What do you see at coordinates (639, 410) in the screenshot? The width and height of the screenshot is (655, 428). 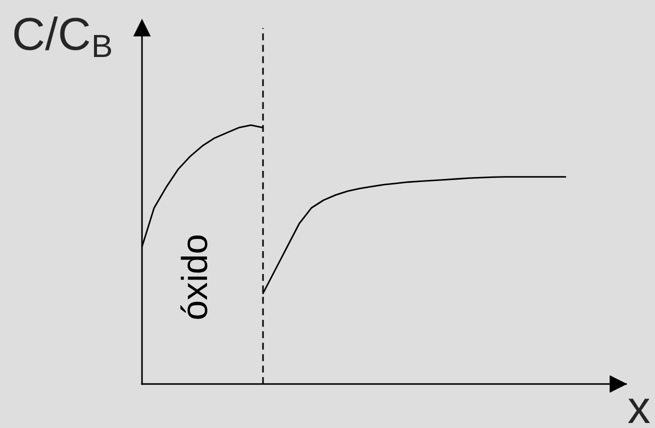 I see `x-axis-title: x` at bounding box center [639, 410].